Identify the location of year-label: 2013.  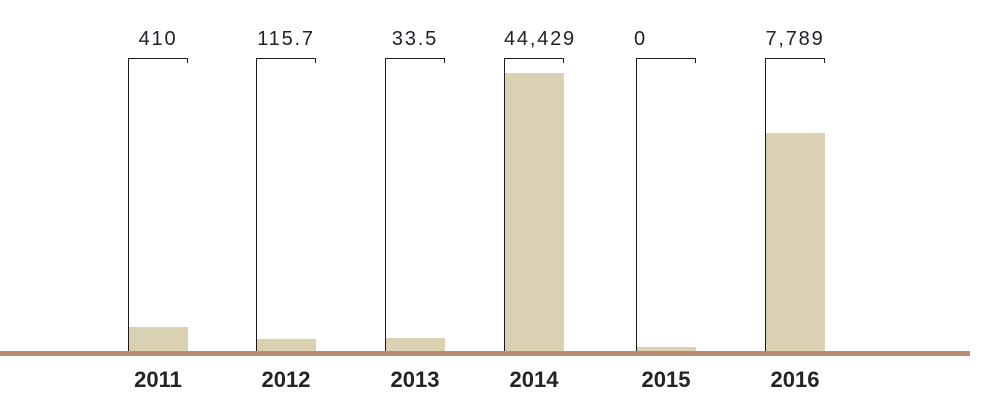
(415, 379).